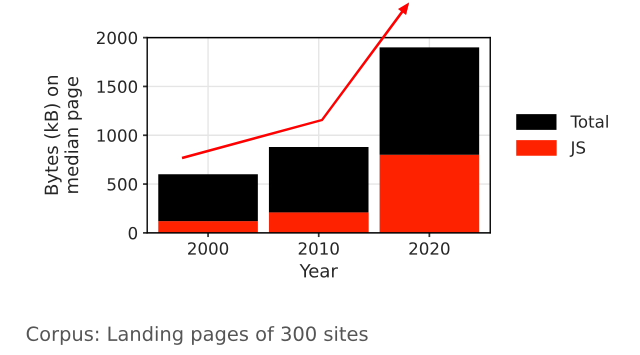 This screenshot has height=355, width=640. Describe the element at coordinates (117, 38) in the screenshot. I see `y-tick-label: 2000` at that location.